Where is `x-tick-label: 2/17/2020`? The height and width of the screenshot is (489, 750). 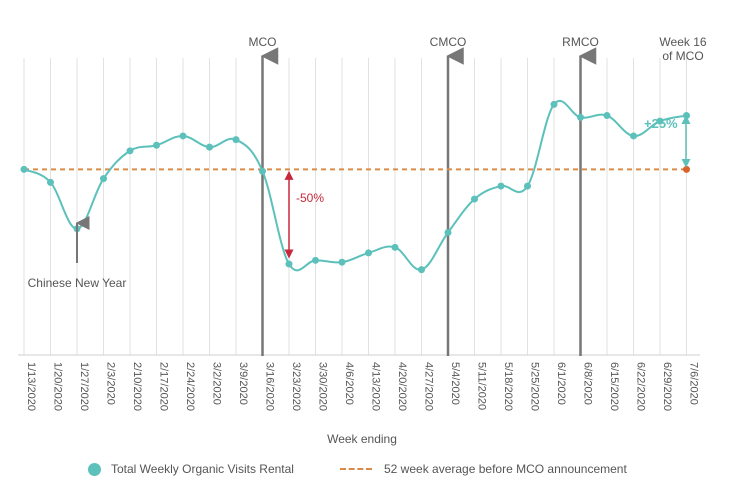 x-tick-label: 2/17/2020 is located at coordinates (164, 386).